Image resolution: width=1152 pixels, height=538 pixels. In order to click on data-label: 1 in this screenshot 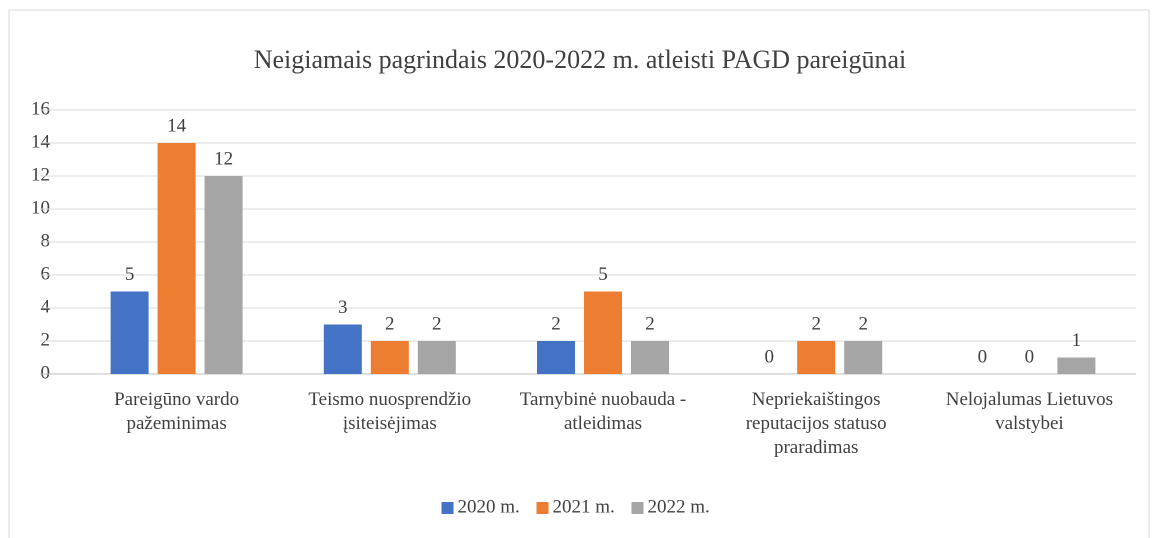, I will do `click(1077, 340)`.